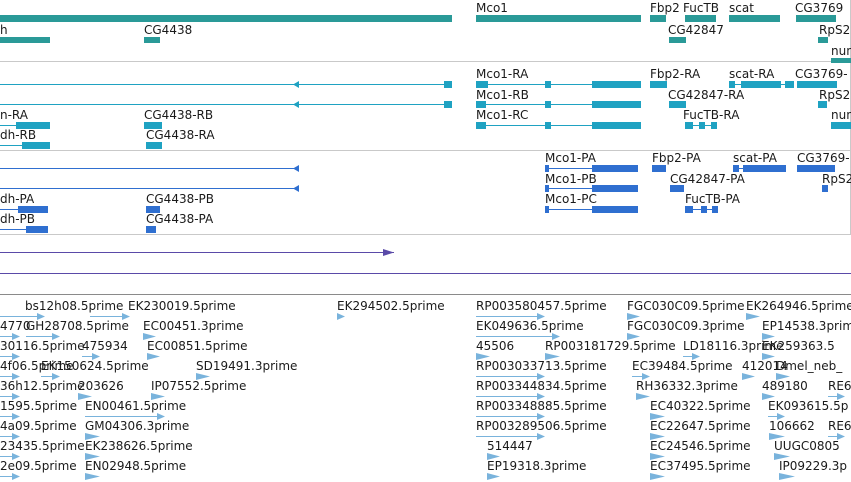  What do you see at coordinates (541, 426) in the screenshot?
I see `est-label: RP003289506.5prime` at bounding box center [541, 426].